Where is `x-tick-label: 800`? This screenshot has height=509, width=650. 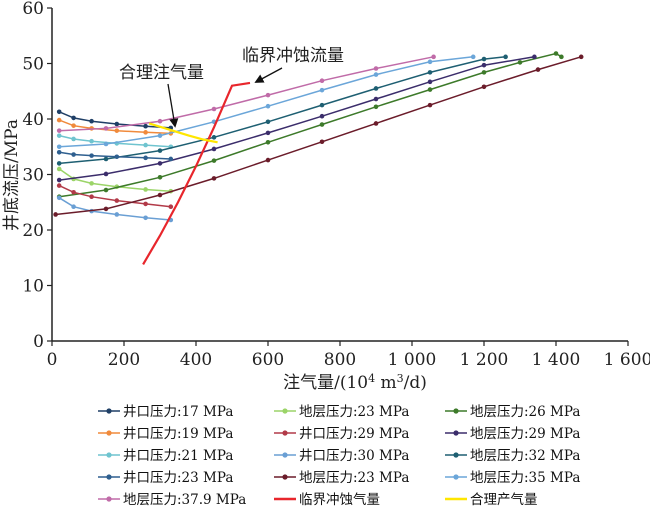
x-tick-label: 800 is located at coordinates (340, 360).